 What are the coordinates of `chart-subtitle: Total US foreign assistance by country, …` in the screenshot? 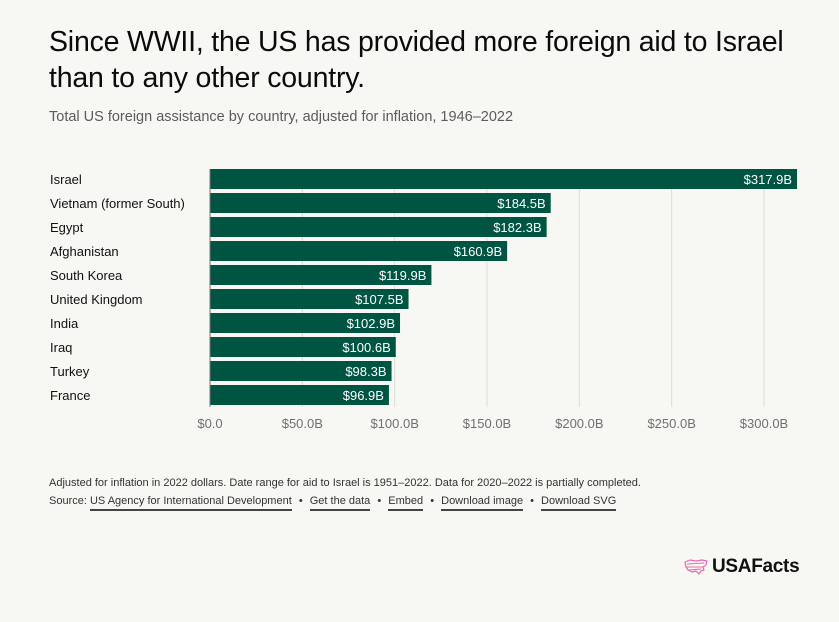 It's located at (281, 117).